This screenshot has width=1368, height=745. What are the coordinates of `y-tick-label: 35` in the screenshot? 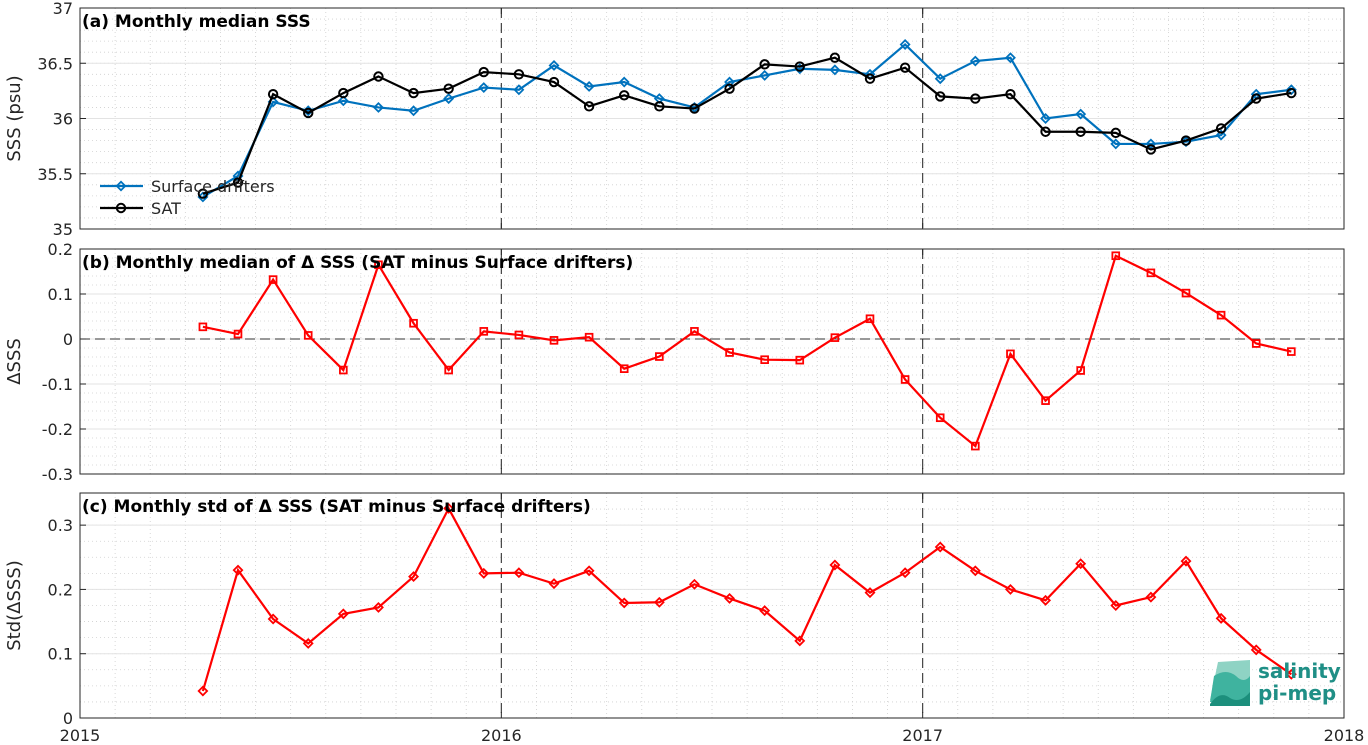 It's located at (63, 229).